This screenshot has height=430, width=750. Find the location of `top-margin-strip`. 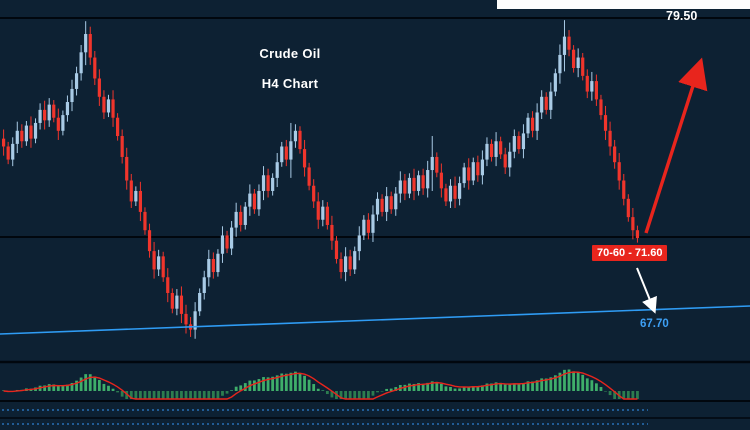

top-margin-strip is located at coordinates (623, 4).